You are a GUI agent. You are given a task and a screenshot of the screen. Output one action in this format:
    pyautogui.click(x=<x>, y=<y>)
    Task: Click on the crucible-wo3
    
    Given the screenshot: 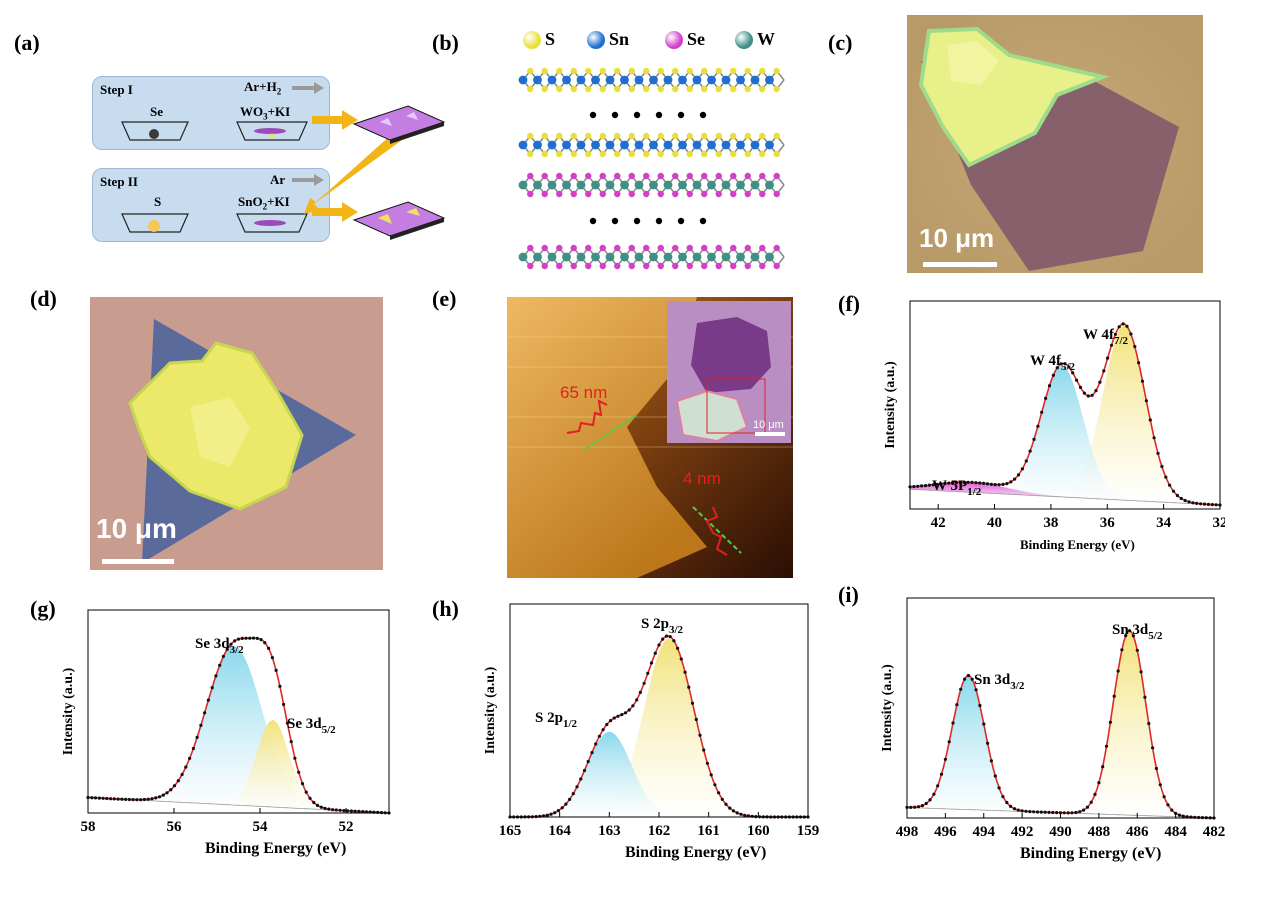 What is the action you would take?
    pyautogui.click(x=272, y=131)
    